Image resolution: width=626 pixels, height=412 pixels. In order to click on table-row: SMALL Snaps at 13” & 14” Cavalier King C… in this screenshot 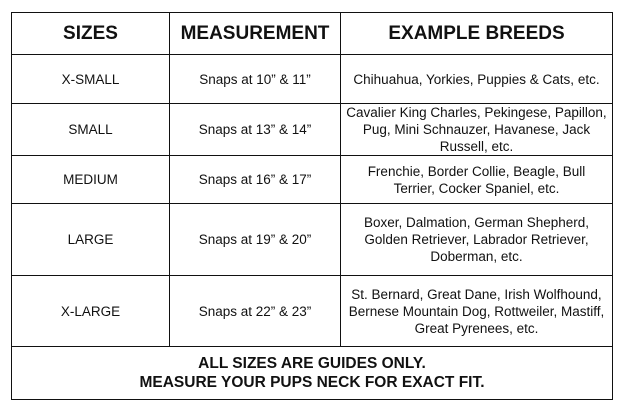, I will do `click(312, 129)`.